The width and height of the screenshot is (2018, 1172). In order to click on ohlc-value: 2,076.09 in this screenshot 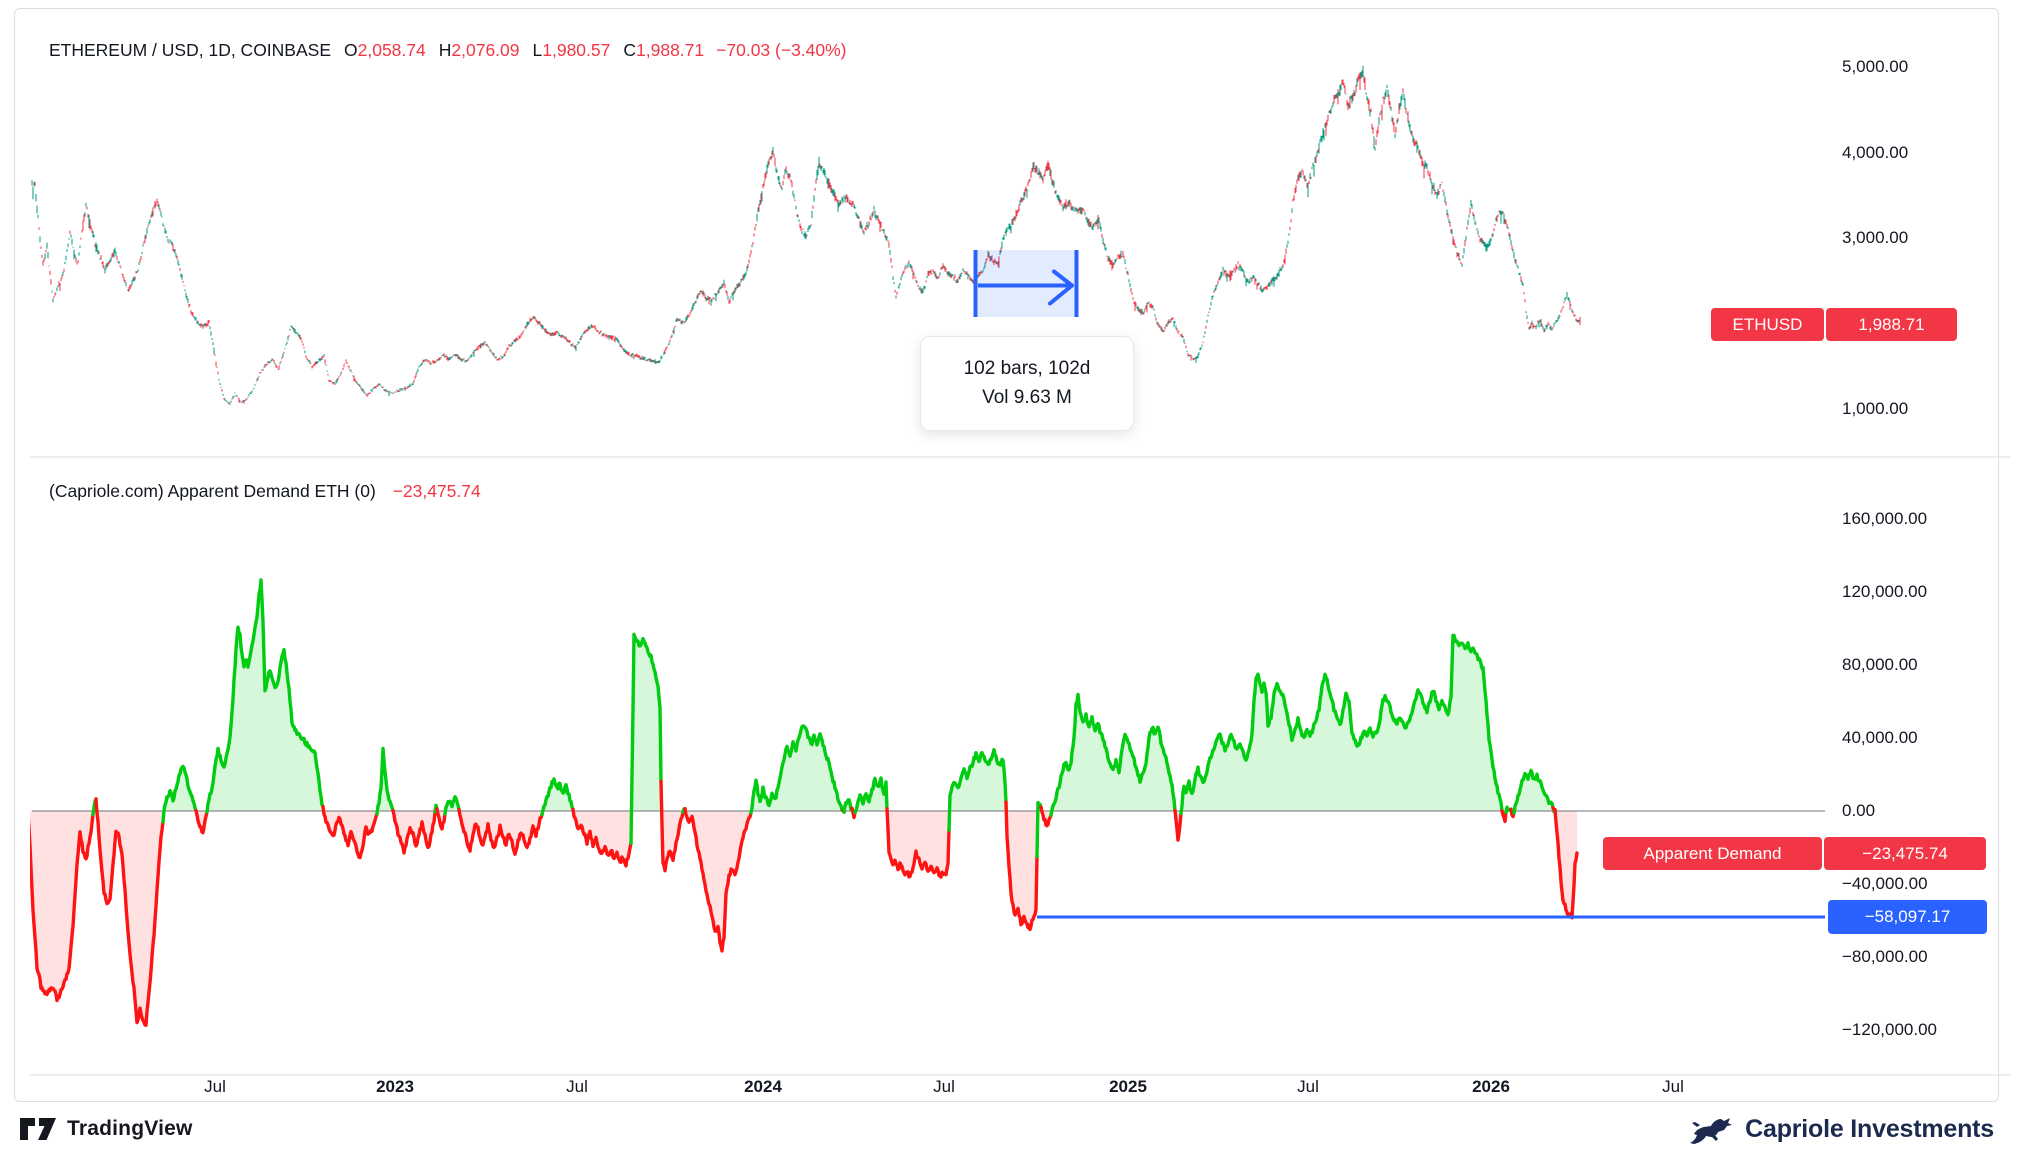, I will do `click(485, 50)`.